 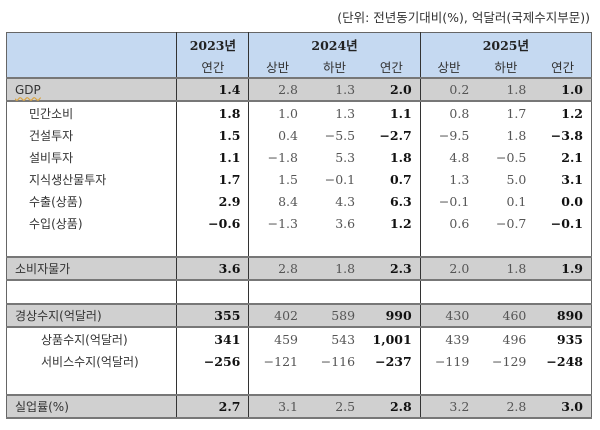 I want to click on cell: −0.5, so click(x=511, y=157).